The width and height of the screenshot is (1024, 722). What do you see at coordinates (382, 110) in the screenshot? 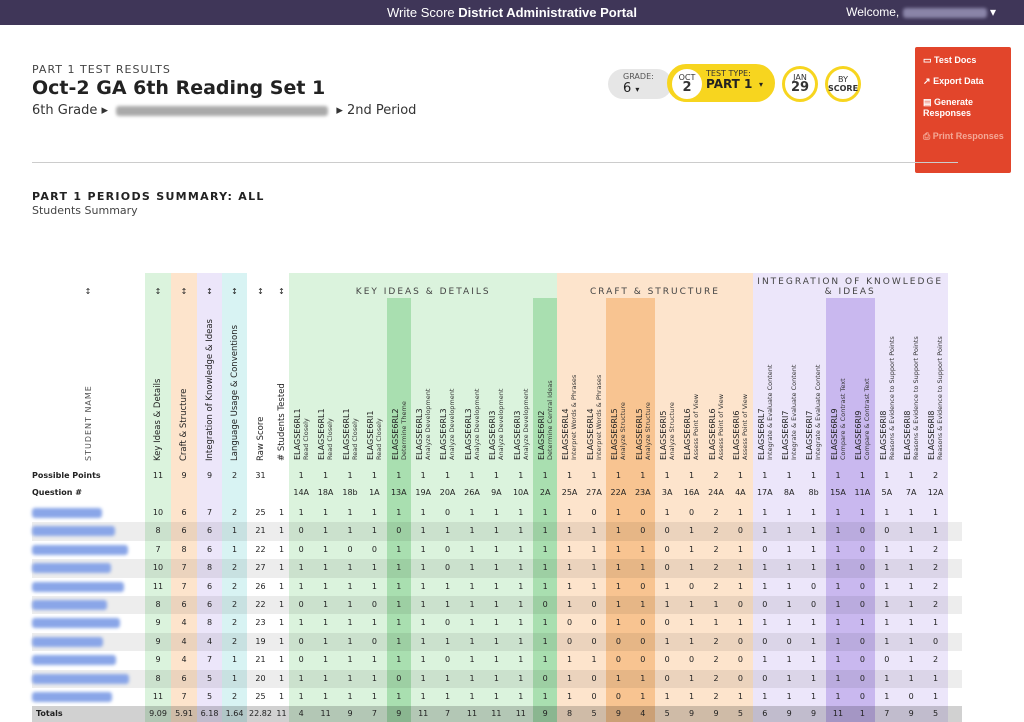
I see `breadcrumb-period: 2nd Period` at bounding box center [382, 110].